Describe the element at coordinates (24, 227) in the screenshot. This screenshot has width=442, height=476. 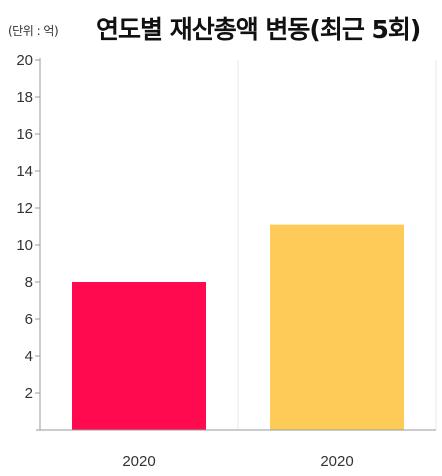
I see `y-tick-labels: 2 4 6 8 10 12 14 16 18 20` at that location.